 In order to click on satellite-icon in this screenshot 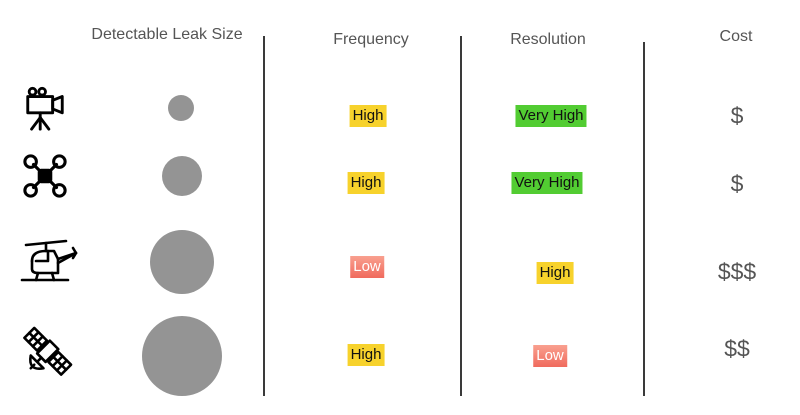, I will do `click(47, 352)`.